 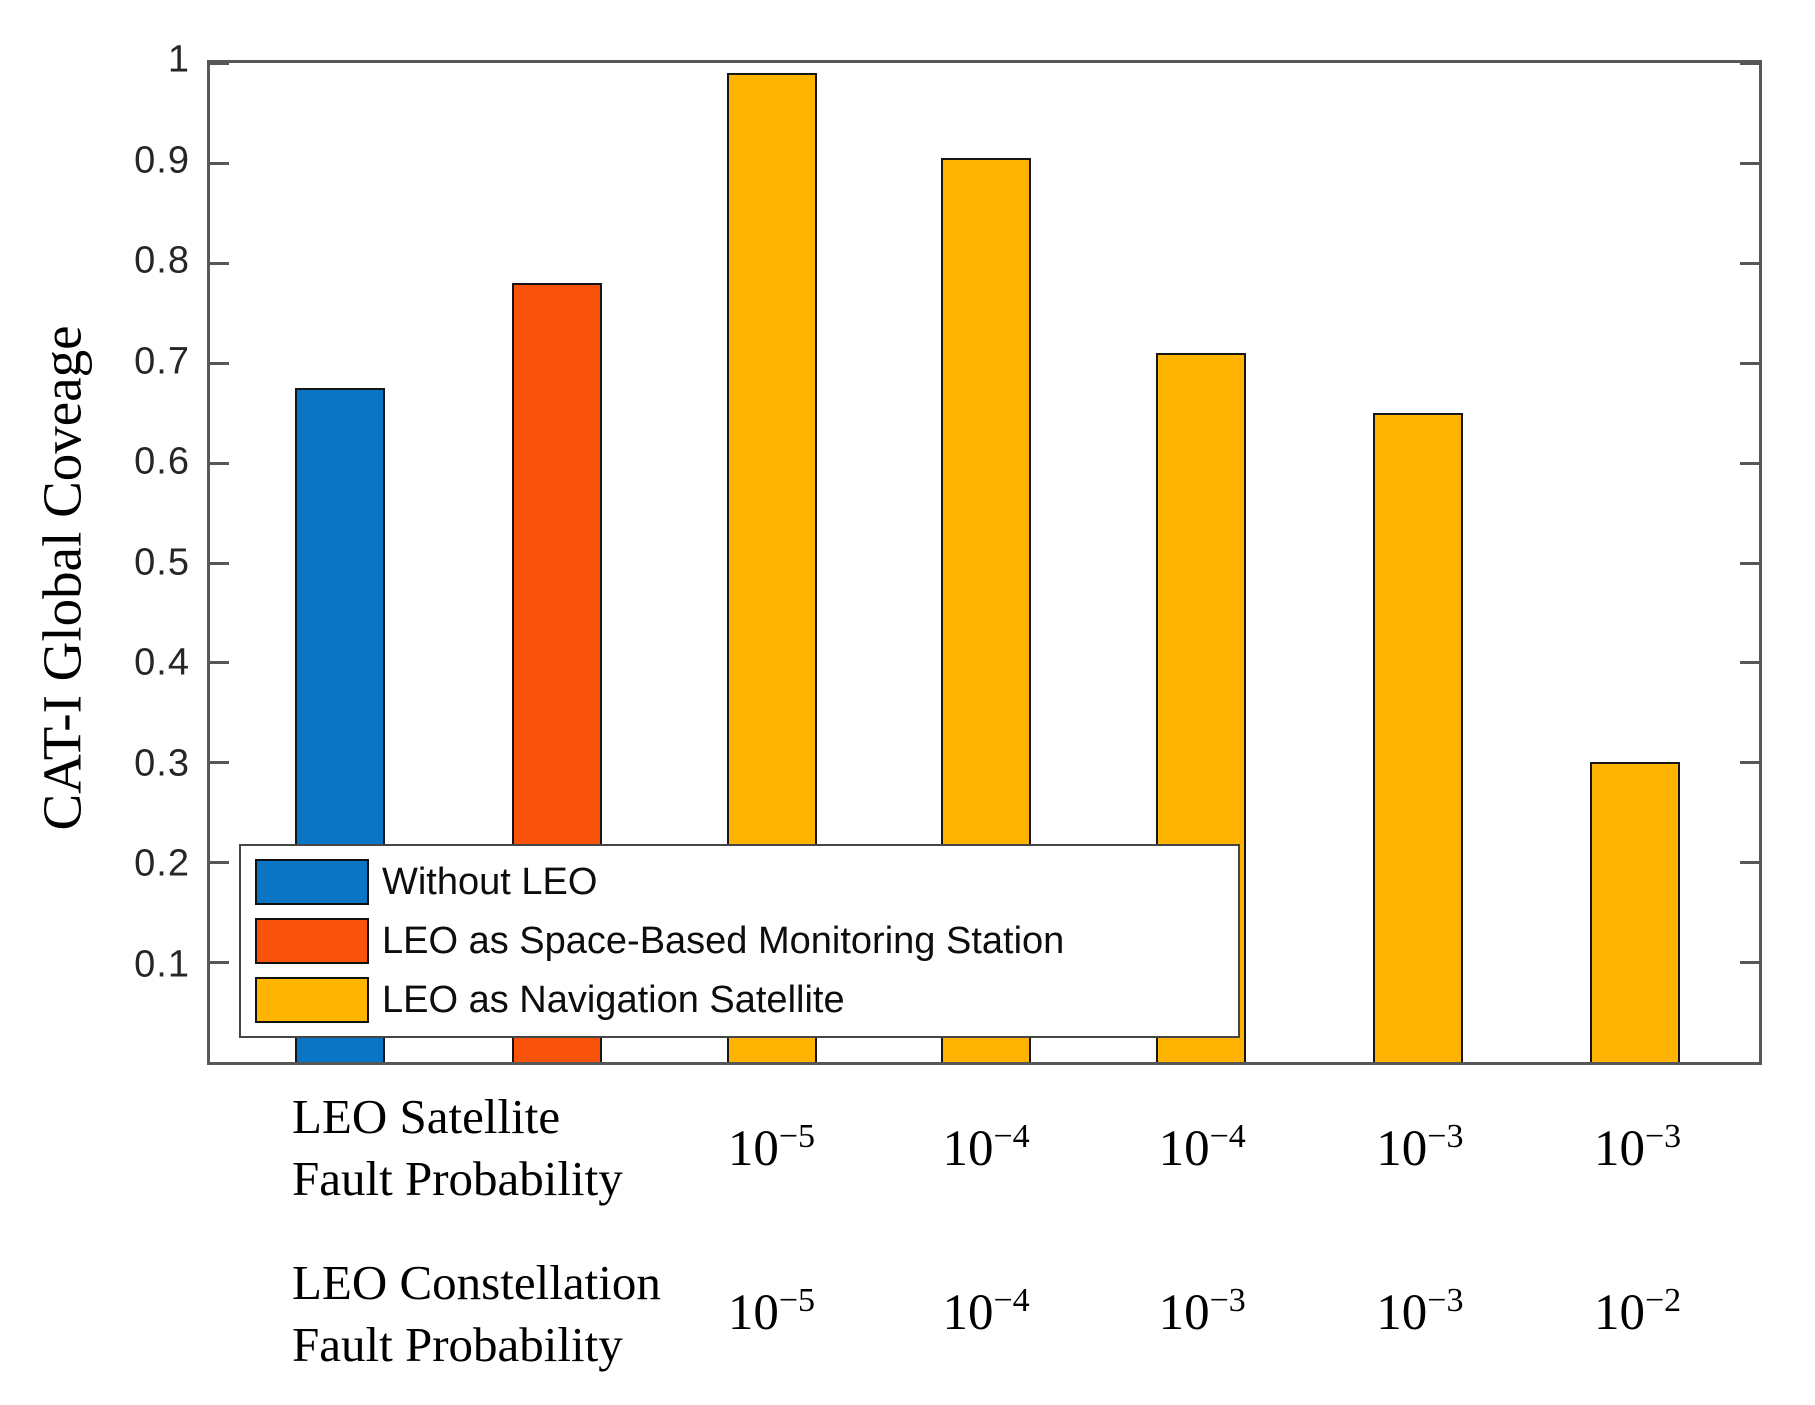 What do you see at coordinates (95, 552) in the screenshot?
I see `y-axis-tick-labels: 1 0.9 0.8 0.7 0.6 0.5 0.4 0.3 0.2 0.1` at bounding box center [95, 552].